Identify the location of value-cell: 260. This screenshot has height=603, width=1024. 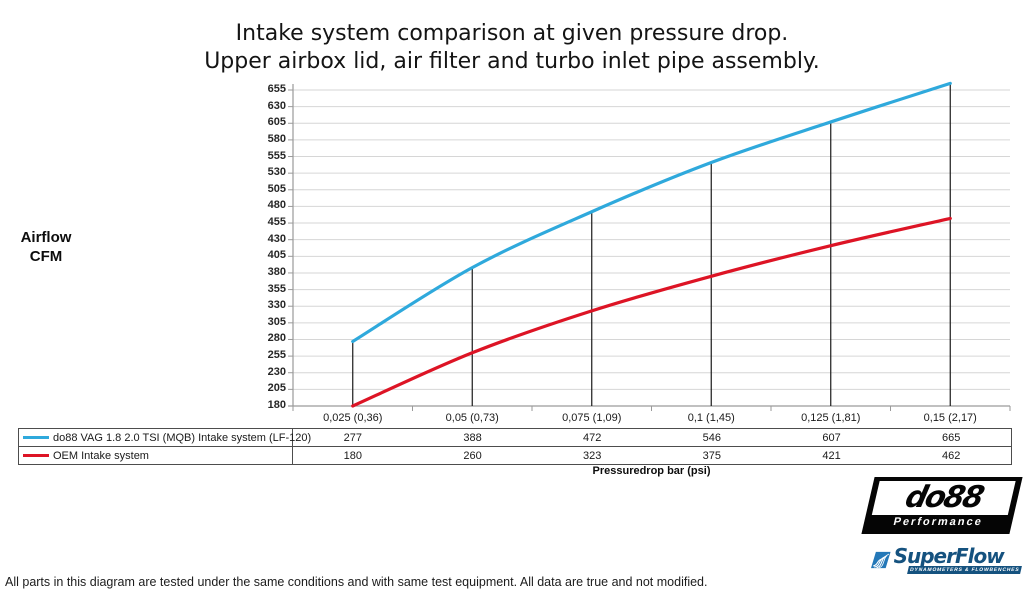
(472, 455).